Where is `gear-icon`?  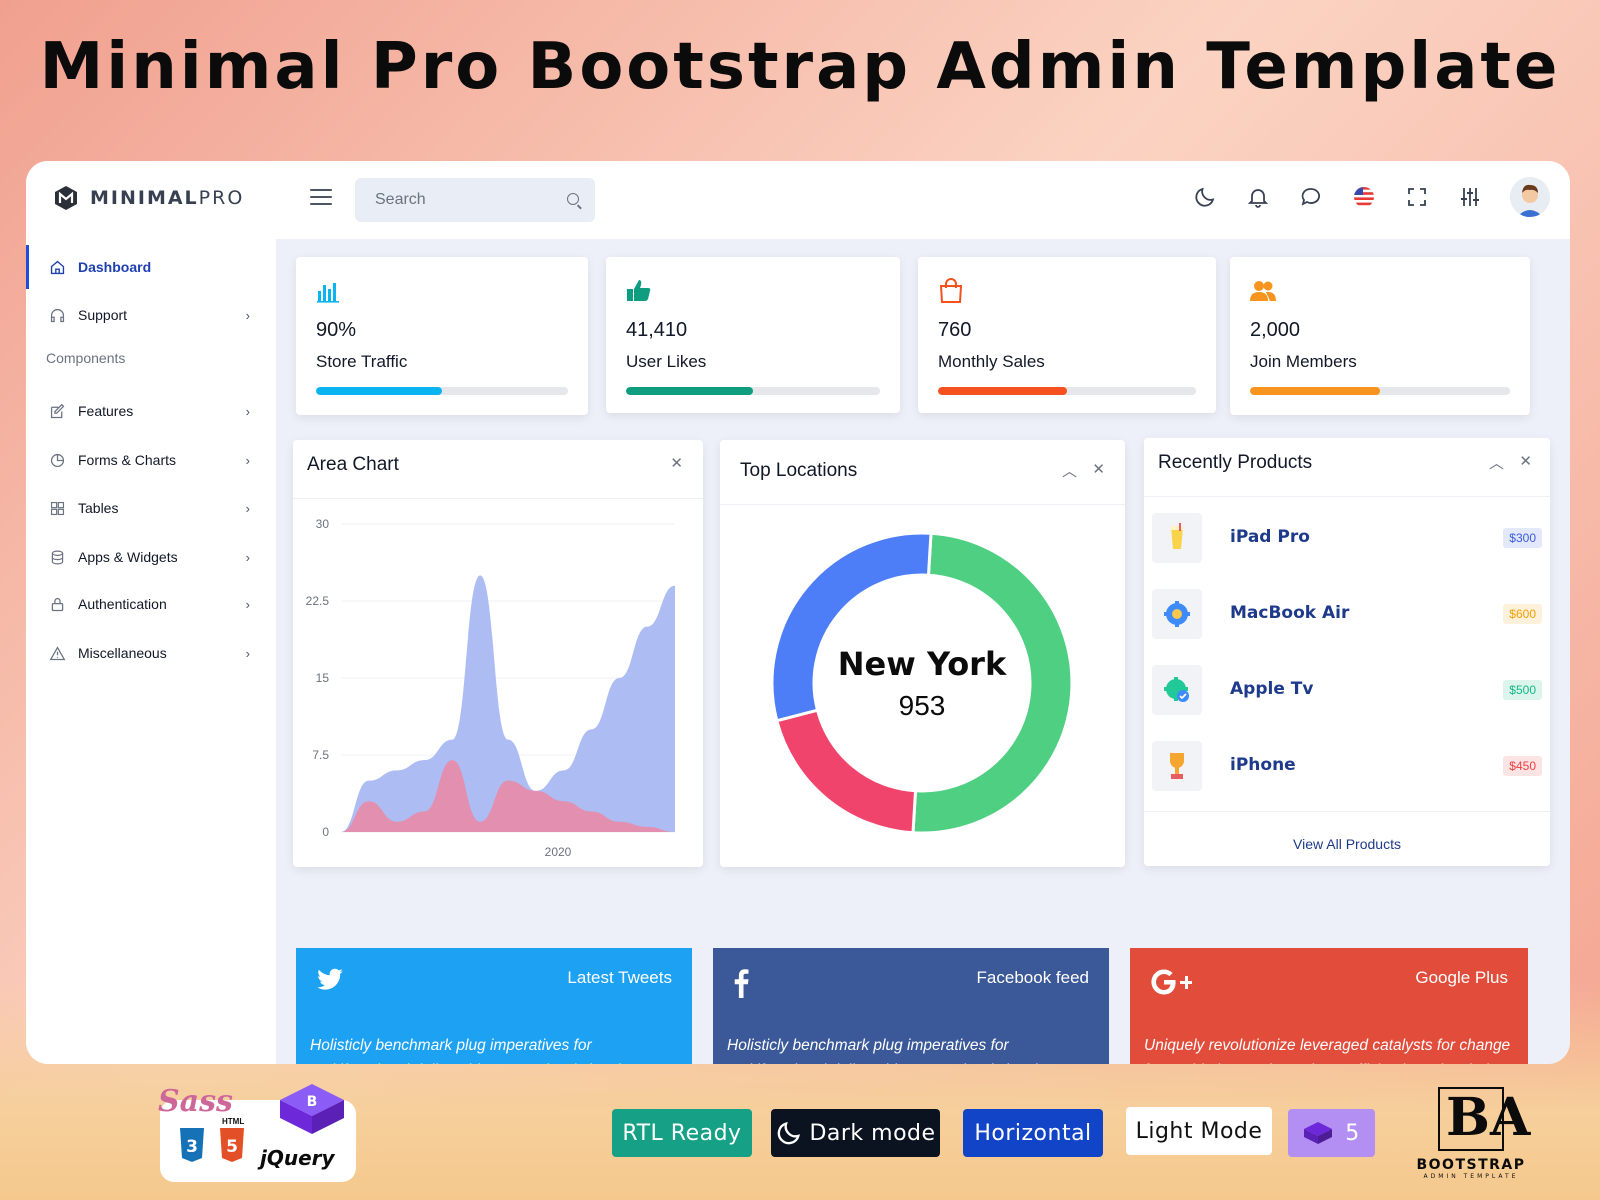
gear-icon is located at coordinates (1177, 614).